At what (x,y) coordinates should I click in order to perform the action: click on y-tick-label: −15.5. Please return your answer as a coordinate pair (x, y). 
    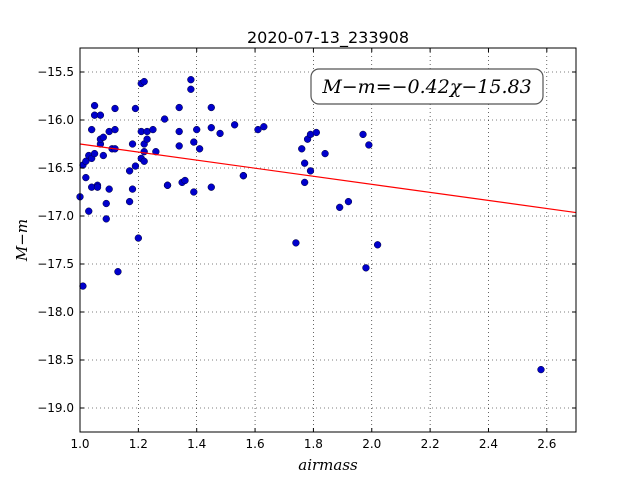
    Looking at the image, I should click on (55, 72).